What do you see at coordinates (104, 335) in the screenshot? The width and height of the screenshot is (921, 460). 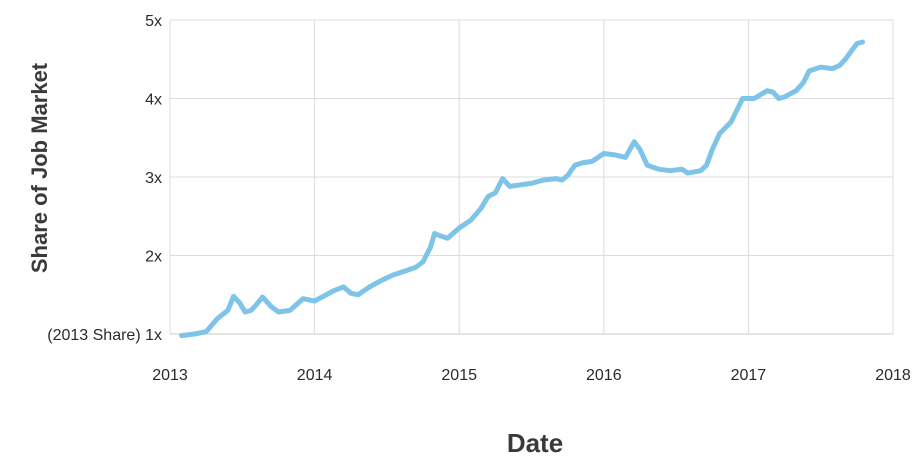 I see `y-tick-label: (2013 Share) 1x` at bounding box center [104, 335].